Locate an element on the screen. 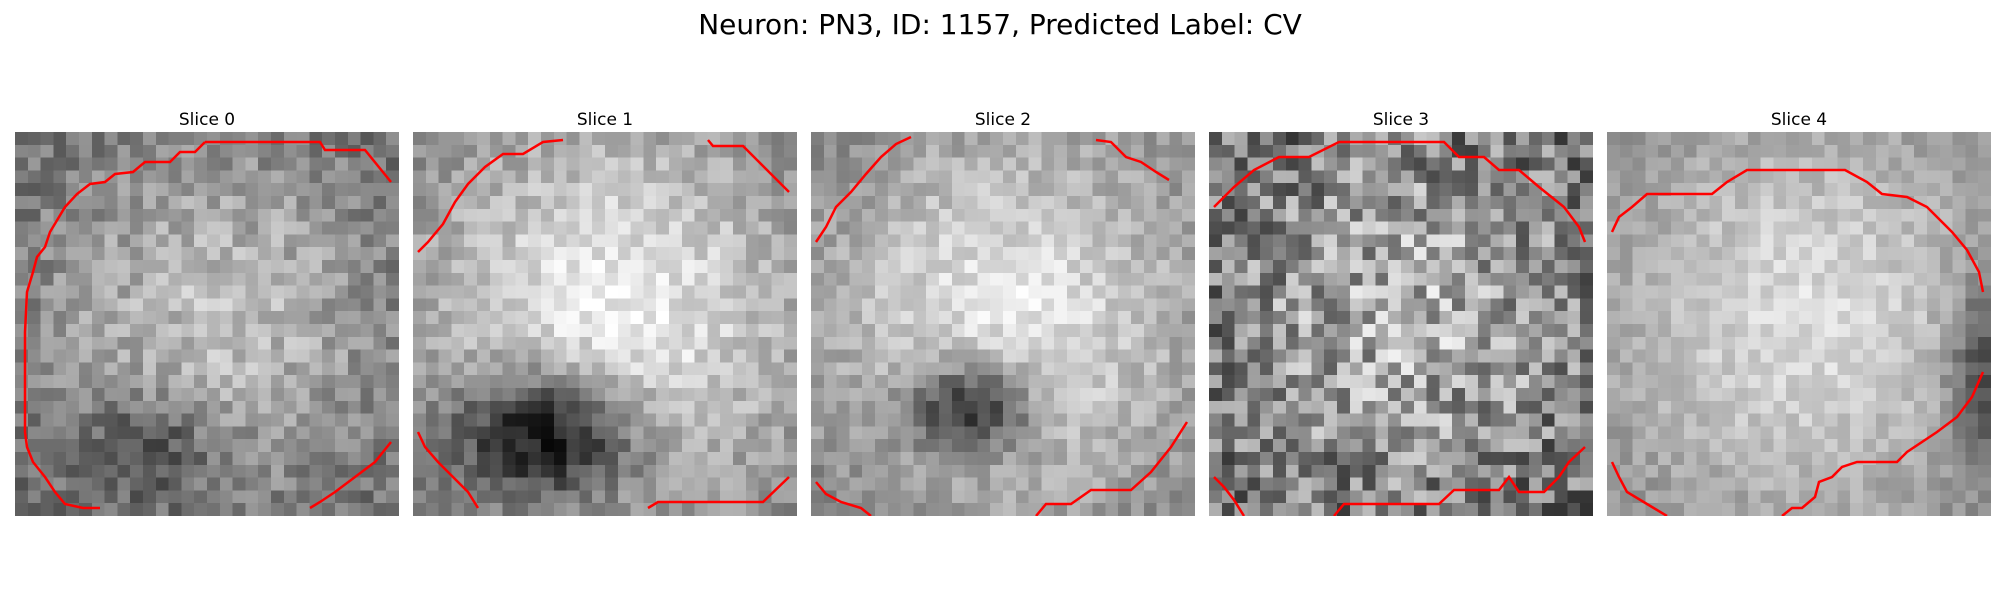 The height and width of the screenshot is (600, 2000). slice-title: Slice 3 is located at coordinates (1401, 120).